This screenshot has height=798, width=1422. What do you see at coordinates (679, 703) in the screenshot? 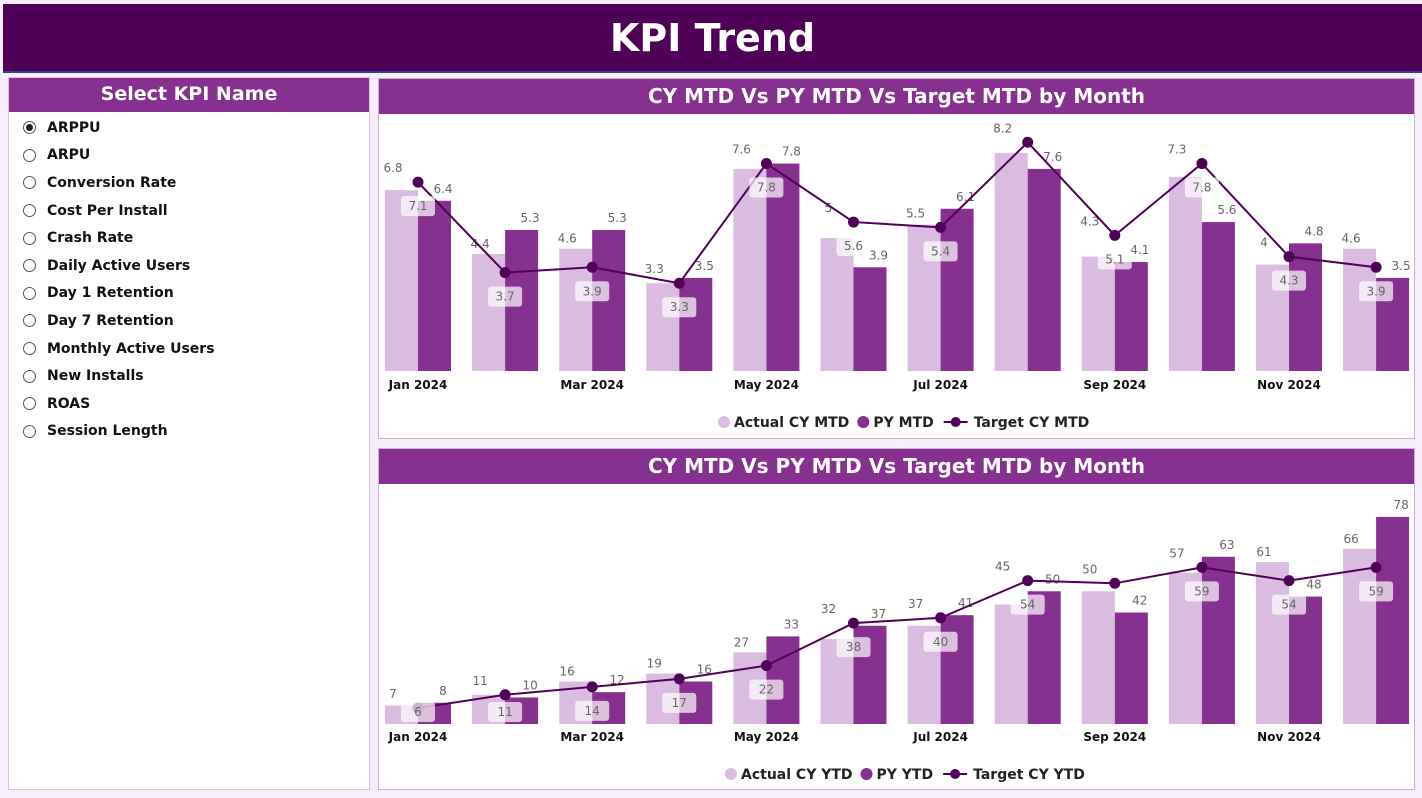
I see `target-data-label: 17` at bounding box center [679, 703].